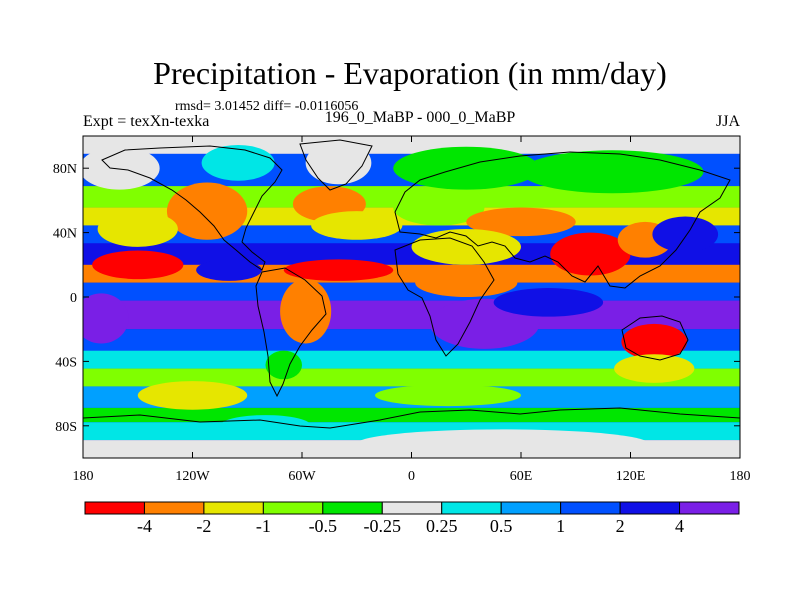 Image resolution: width=800 pixels, height=600 pixels. I want to click on y-tick-label: 40N, so click(65, 234).